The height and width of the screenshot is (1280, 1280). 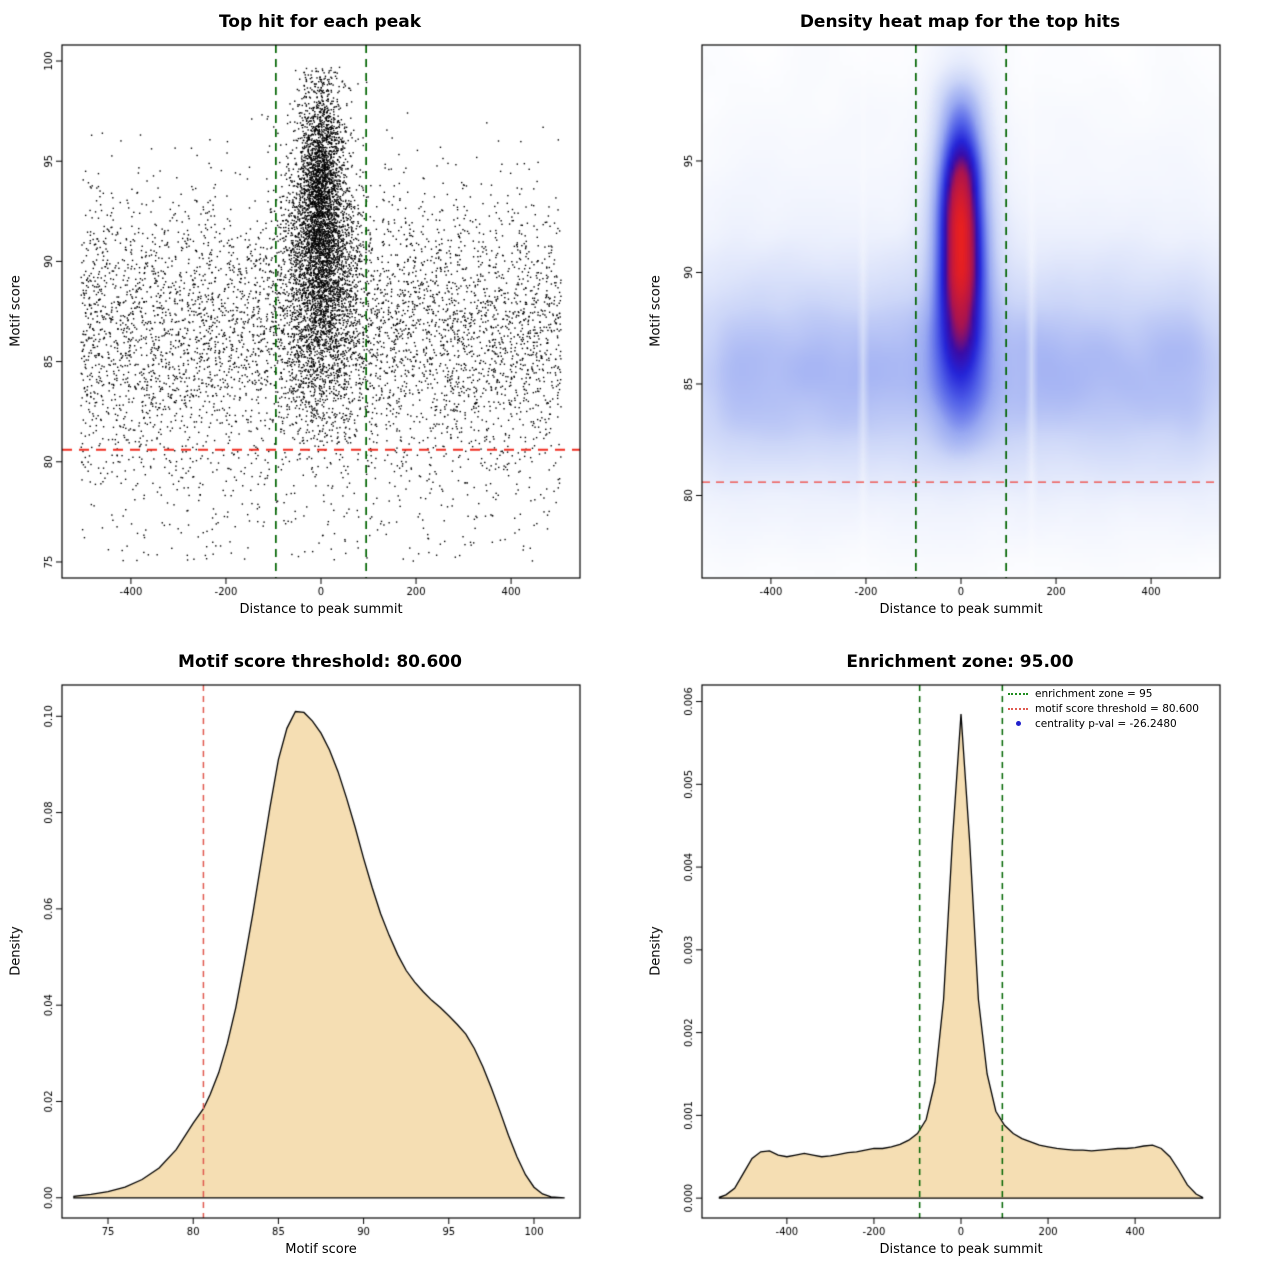 What do you see at coordinates (1018, 723) in the screenshot?
I see `point-icon` at bounding box center [1018, 723].